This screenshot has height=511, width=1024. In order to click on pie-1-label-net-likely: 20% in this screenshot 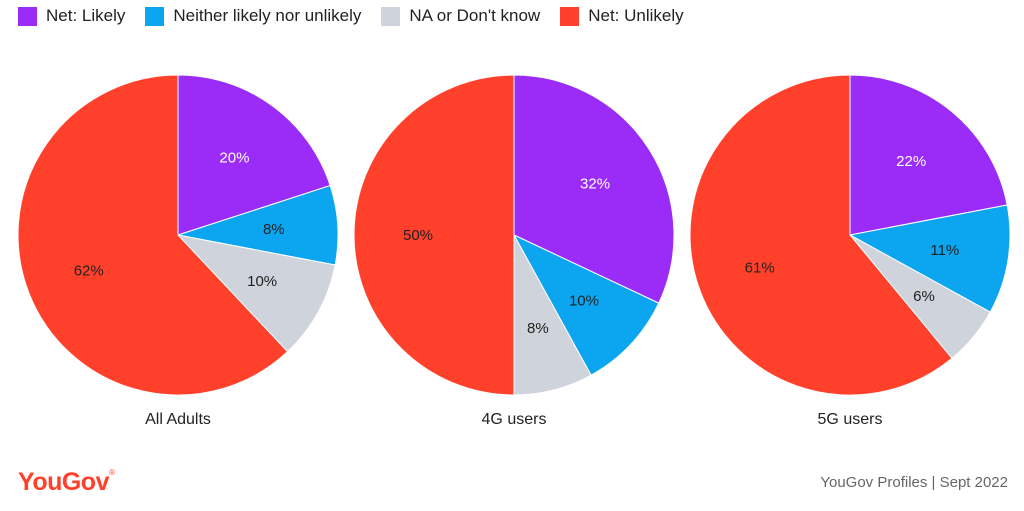, I will do `click(234, 157)`.